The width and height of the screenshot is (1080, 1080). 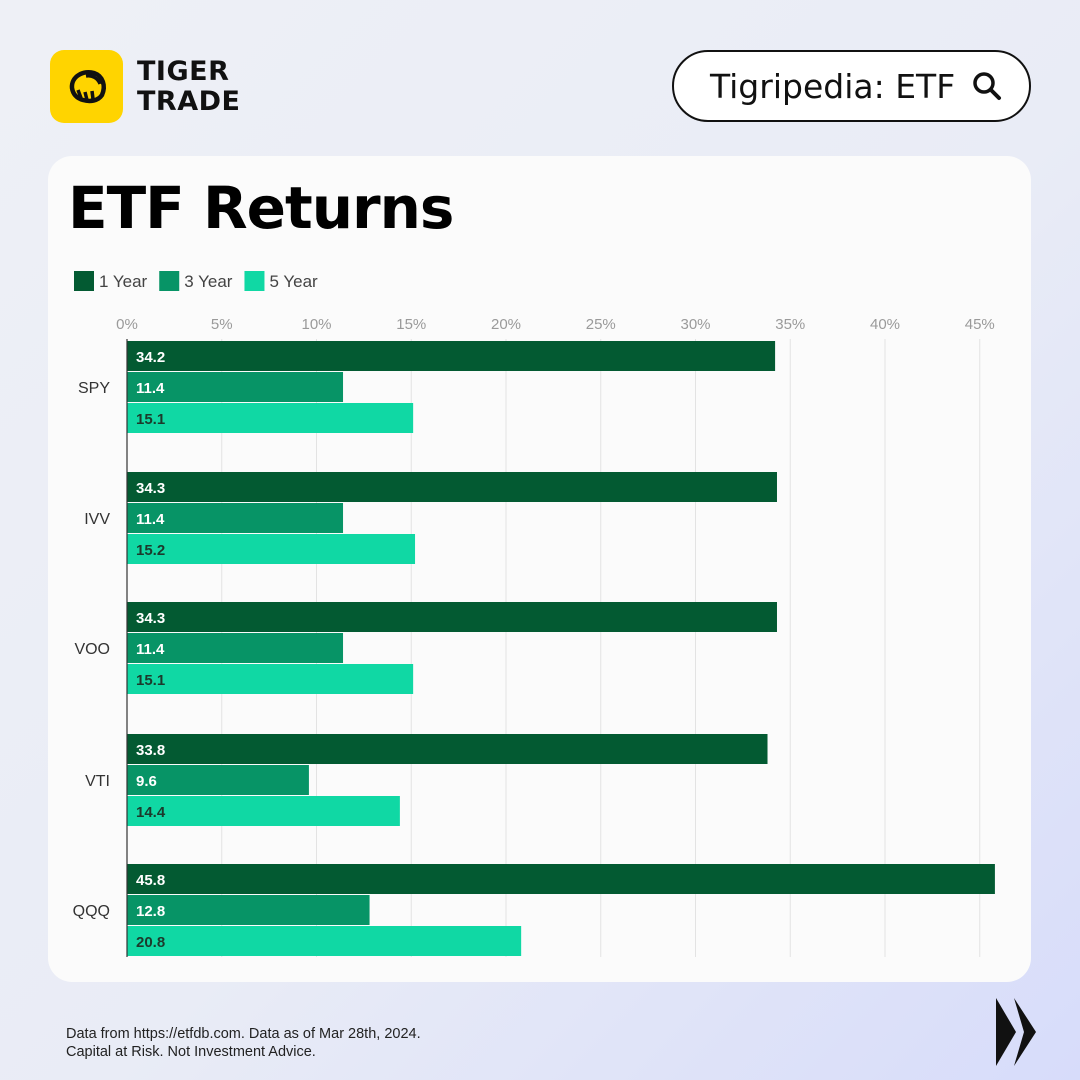 What do you see at coordinates (601, 324) in the screenshot?
I see `x-tick-label: 25%` at bounding box center [601, 324].